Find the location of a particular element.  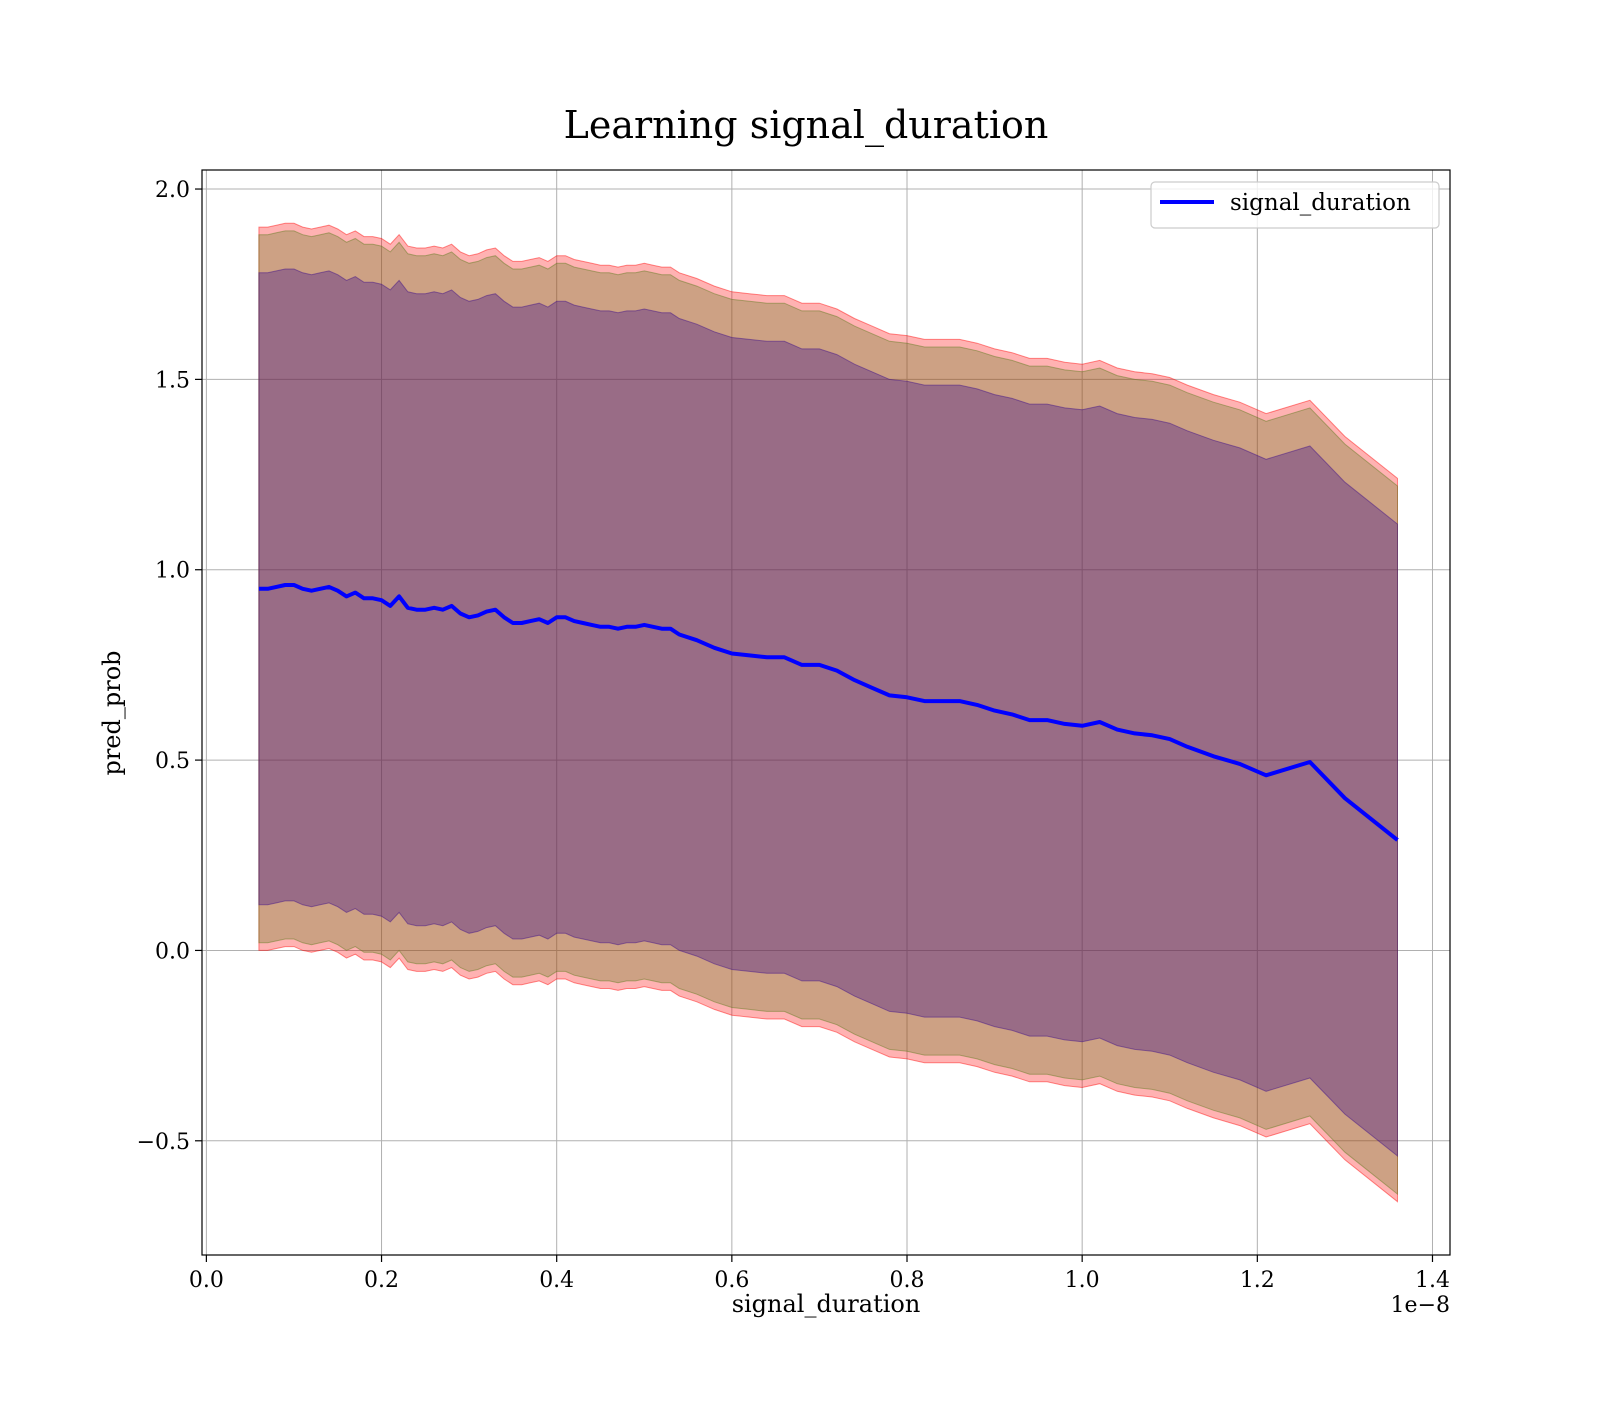

x-tick-label: 1.4 is located at coordinates (1432, 1280).